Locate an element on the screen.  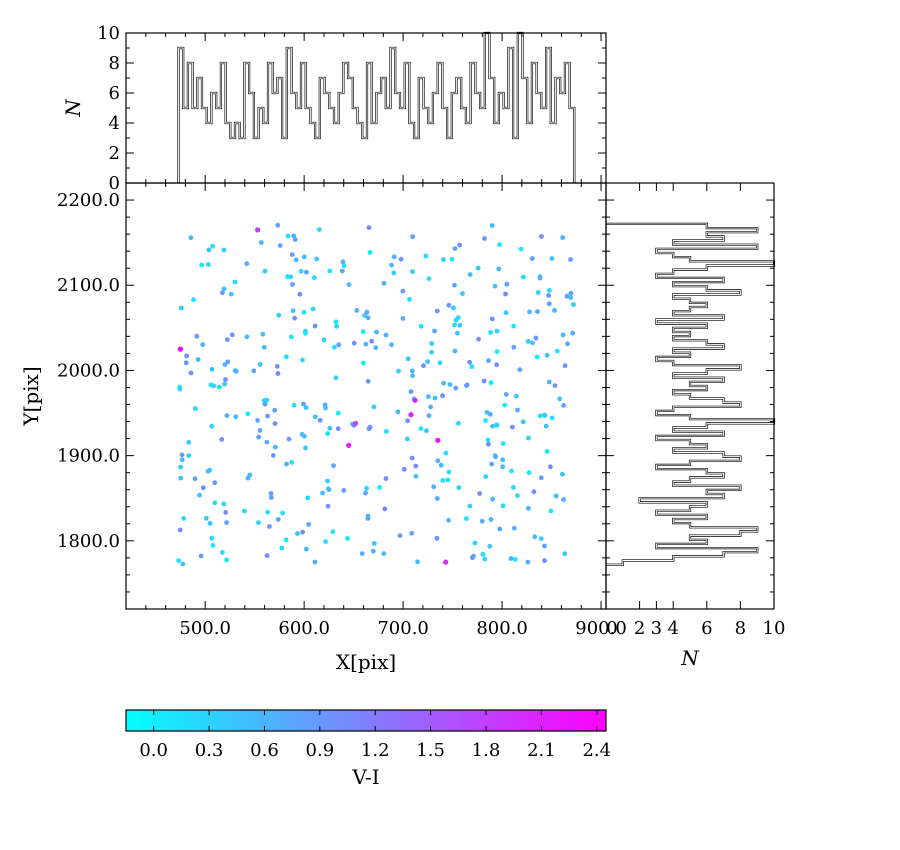
colorbar-tick-label: 2.1 is located at coordinates (541, 750).